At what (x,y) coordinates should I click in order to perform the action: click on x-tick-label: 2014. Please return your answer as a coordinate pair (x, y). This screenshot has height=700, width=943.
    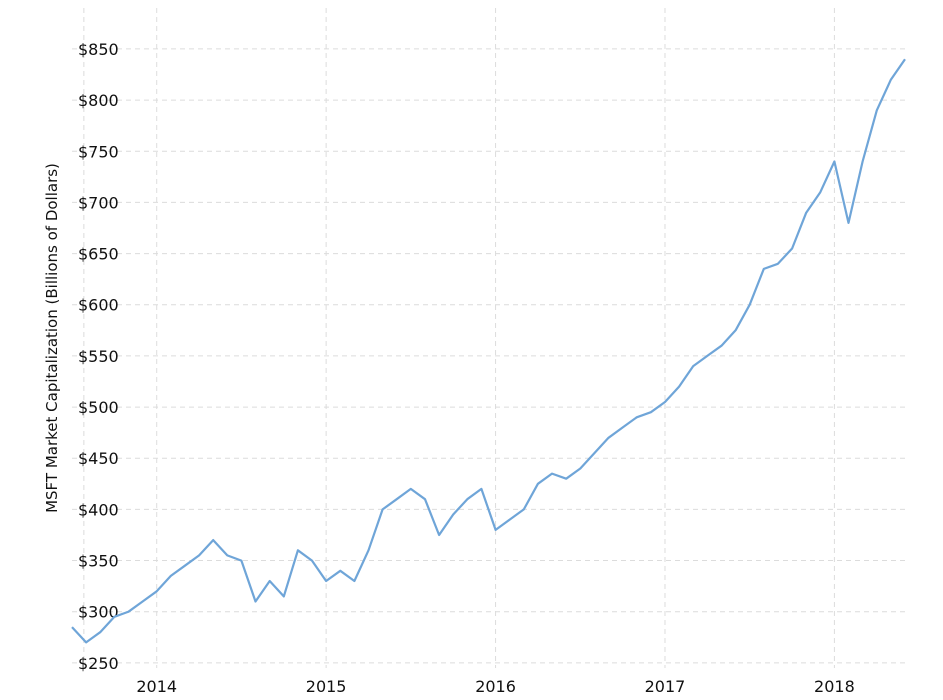
    Looking at the image, I should click on (156, 686).